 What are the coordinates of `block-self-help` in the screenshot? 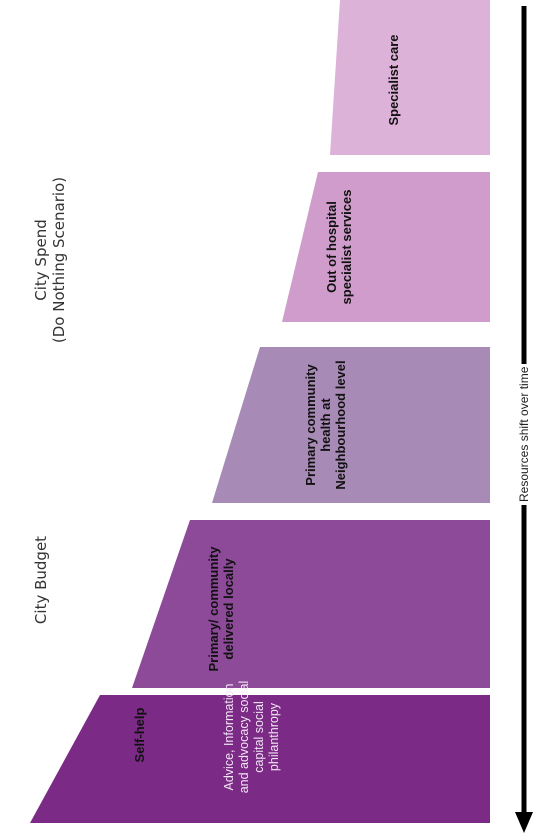 It's located at (260, 759).